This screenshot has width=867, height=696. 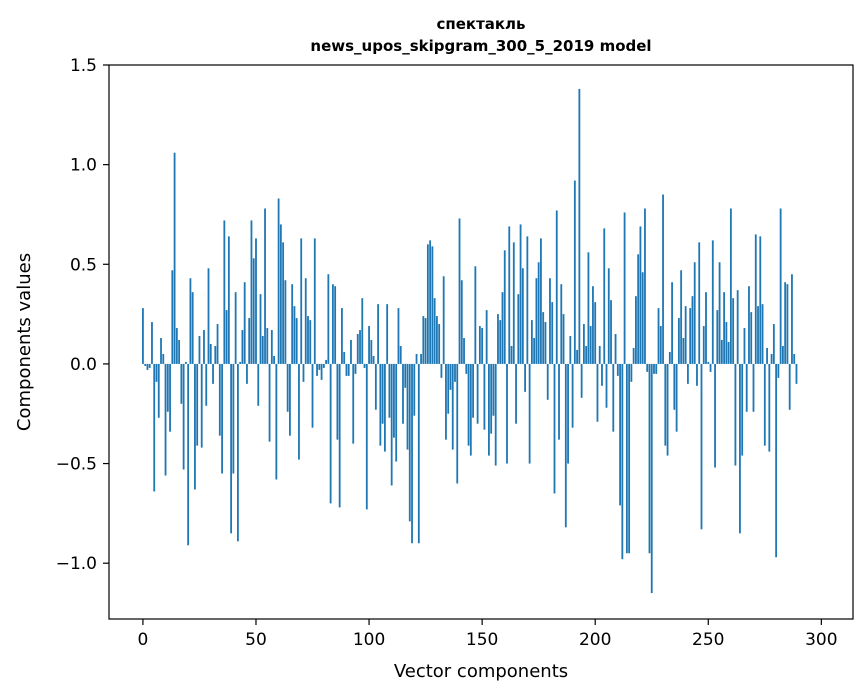 What do you see at coordinates (488, 634) in the screenshot?
I see `x-axis-ticks: 0 50 100 150 200 250 300` at bounding box center [488, 634].